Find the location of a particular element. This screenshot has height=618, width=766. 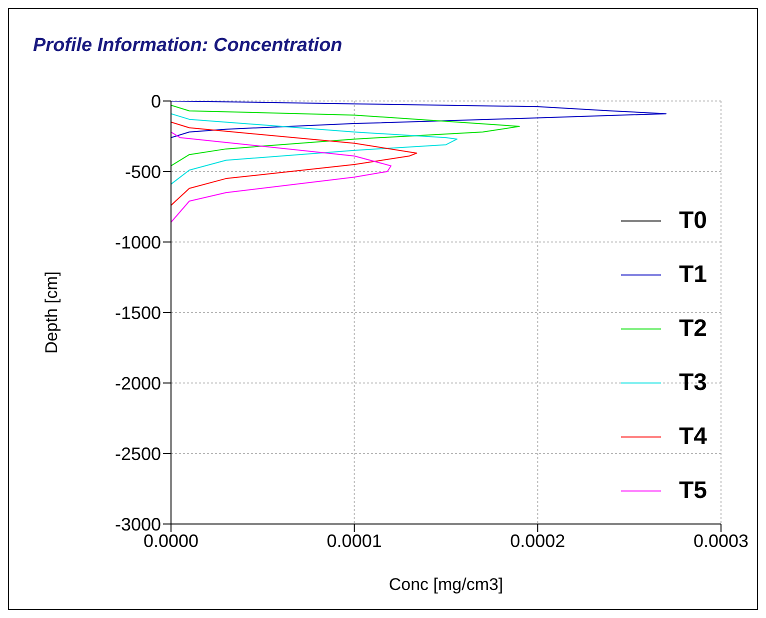

y-tick-label: -1000 is located at coordinates (137, 242).